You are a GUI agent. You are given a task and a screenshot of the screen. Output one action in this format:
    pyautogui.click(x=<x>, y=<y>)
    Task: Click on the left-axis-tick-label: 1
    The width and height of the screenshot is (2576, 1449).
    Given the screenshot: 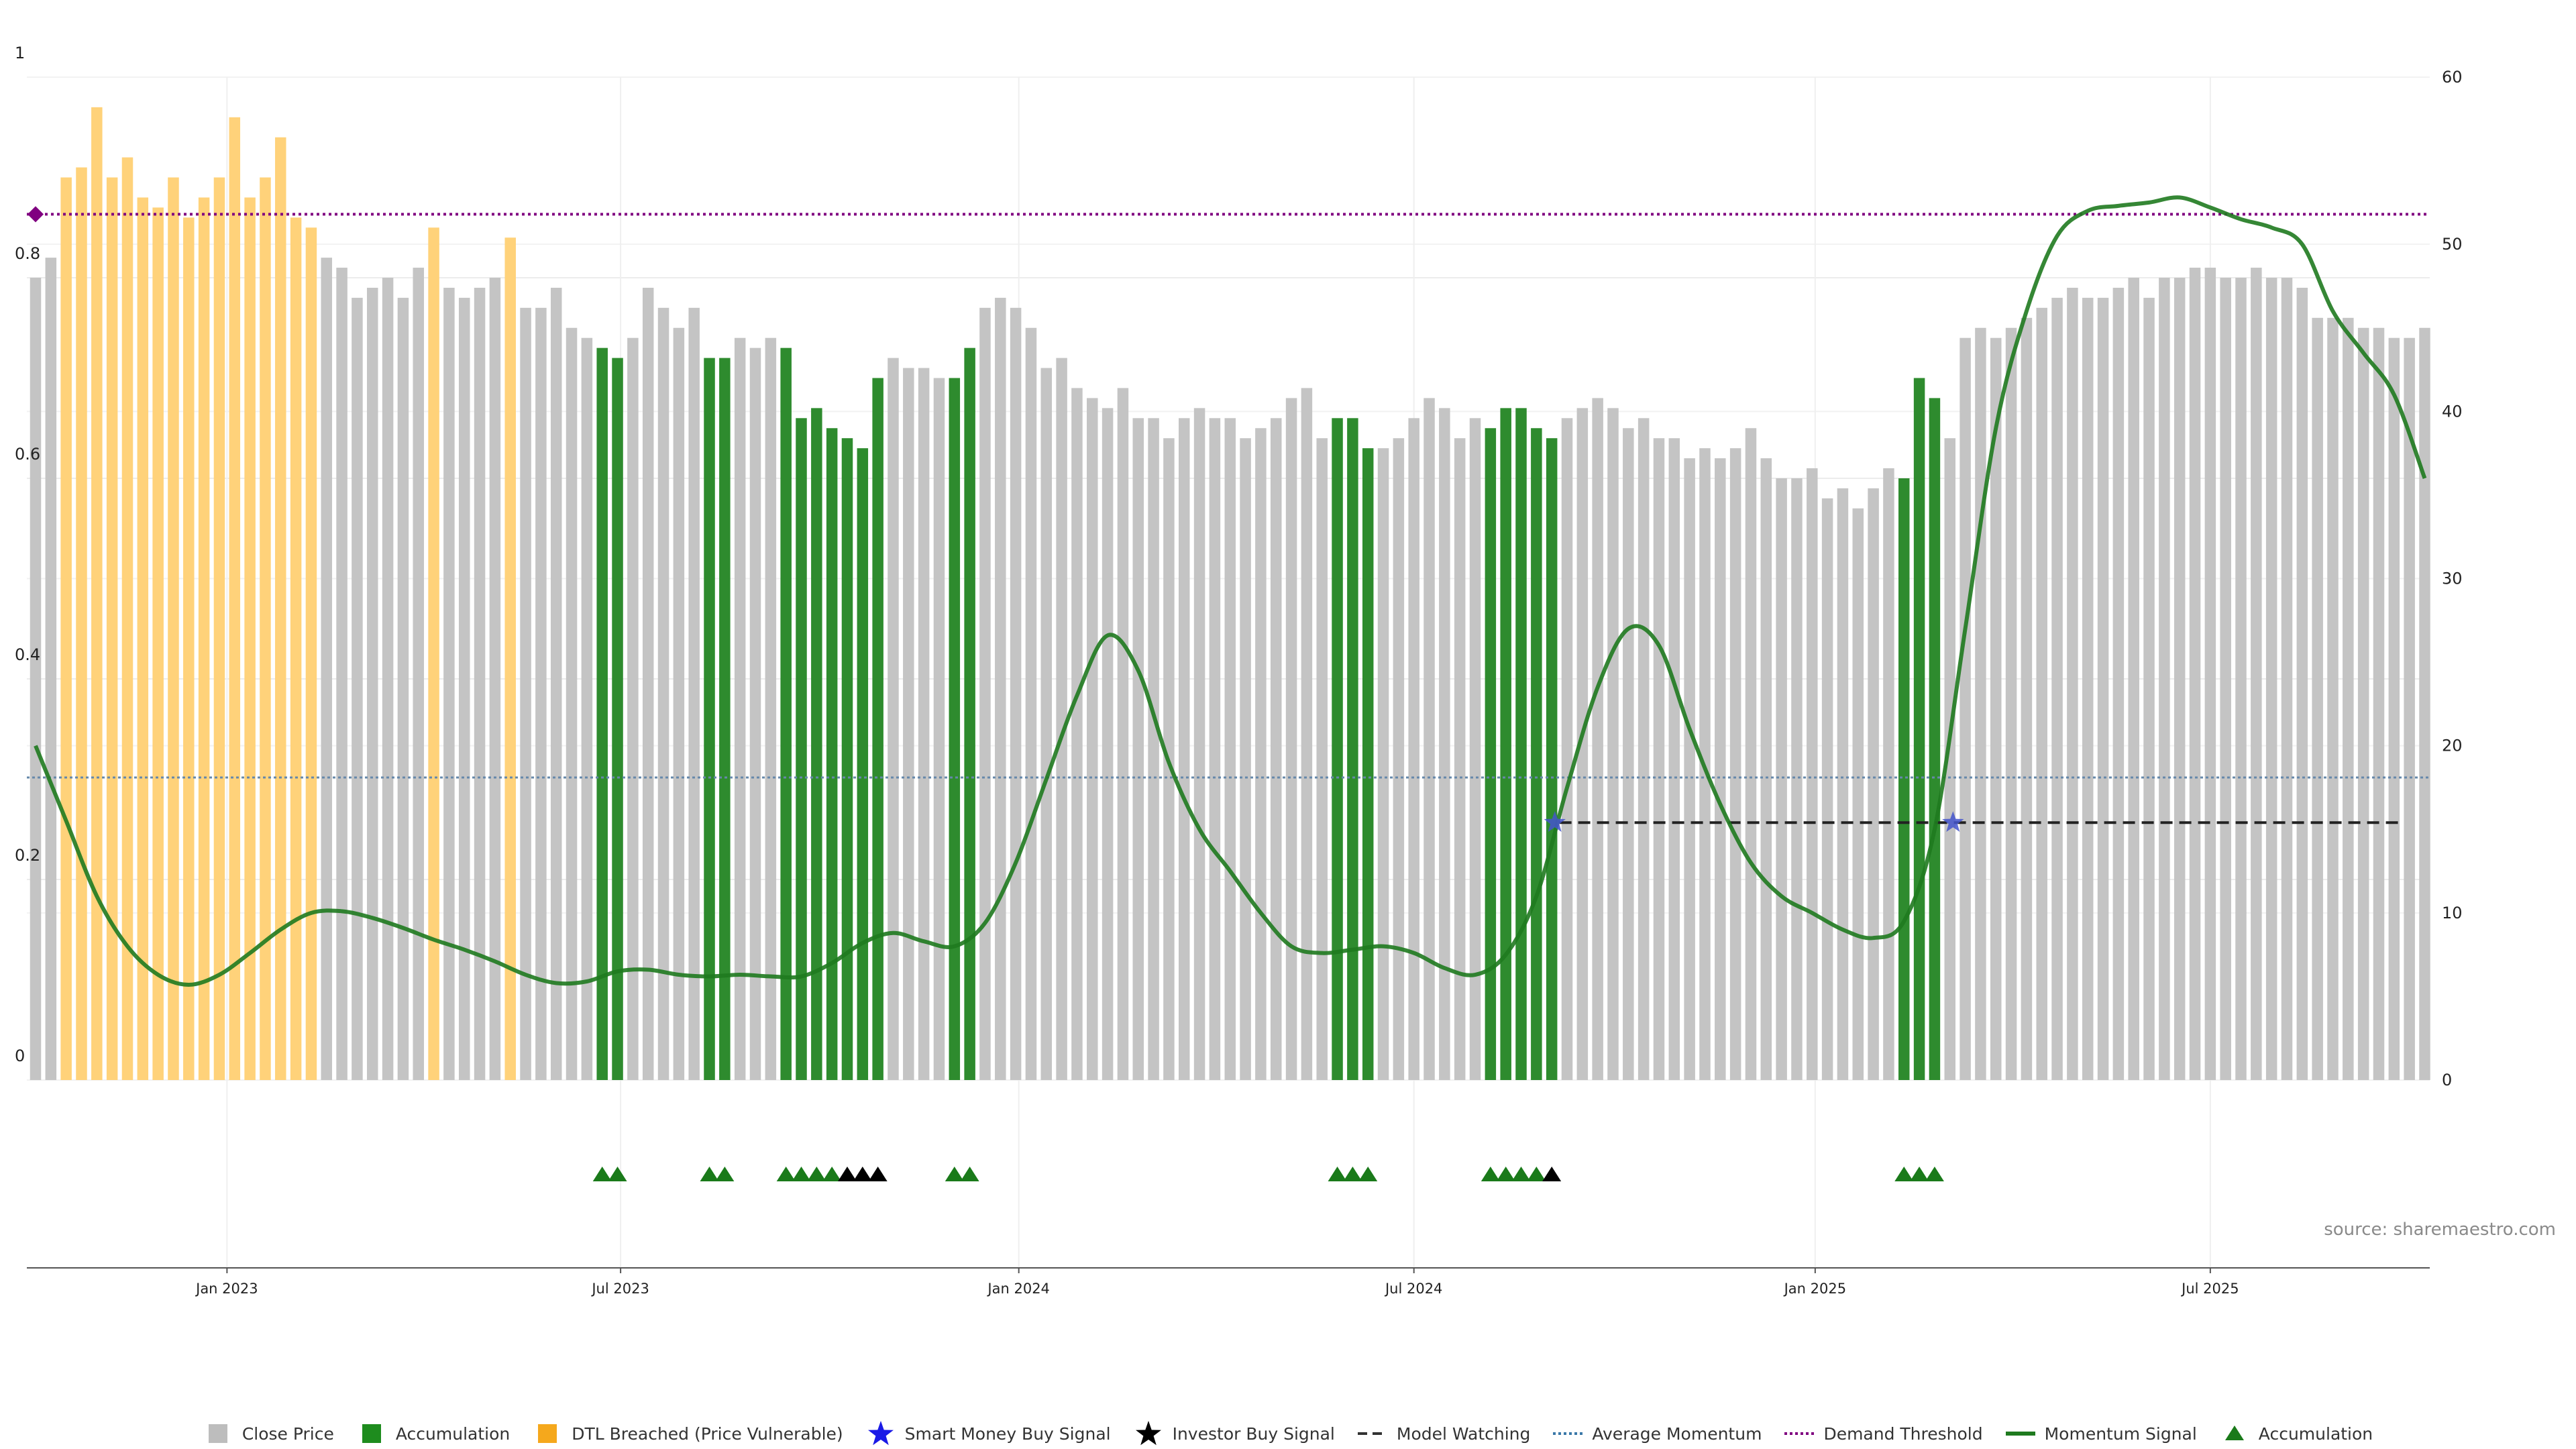 What is the action you would take?
    pyautogui.click(x=20, y=53)
    